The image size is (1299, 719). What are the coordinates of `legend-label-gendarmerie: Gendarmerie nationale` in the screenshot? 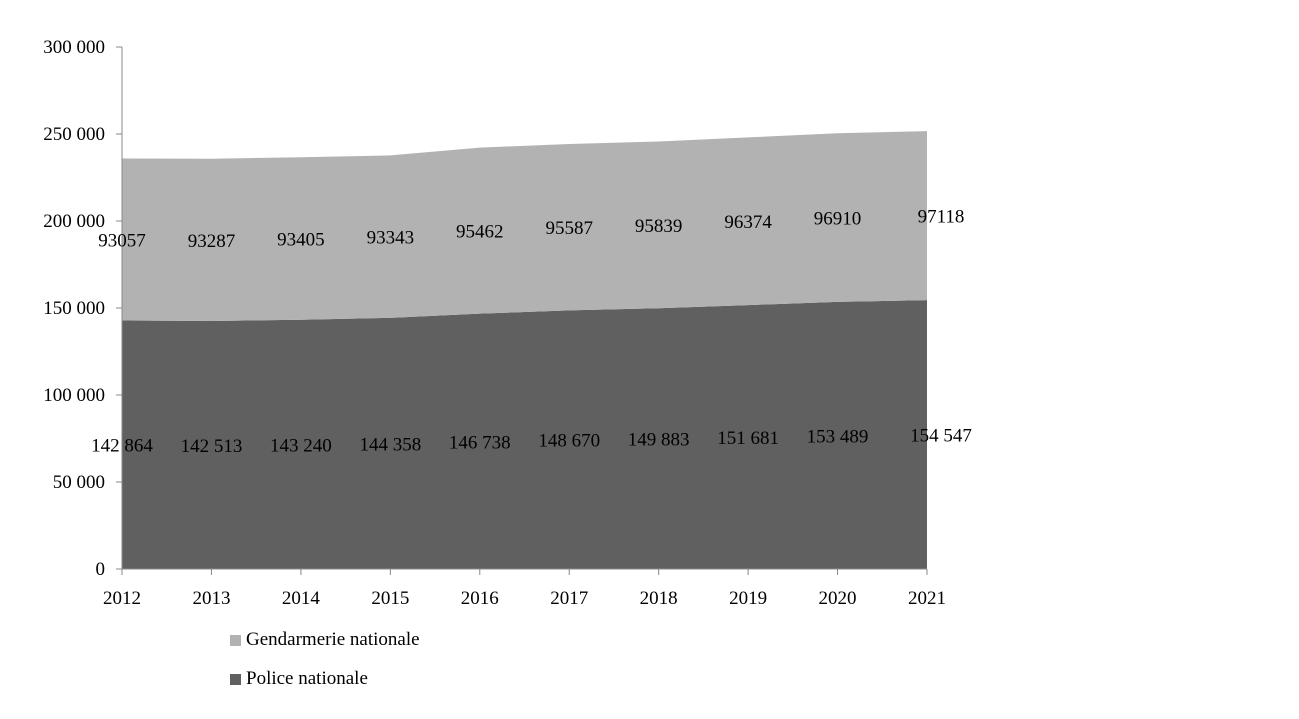 It's located at (333, 639).